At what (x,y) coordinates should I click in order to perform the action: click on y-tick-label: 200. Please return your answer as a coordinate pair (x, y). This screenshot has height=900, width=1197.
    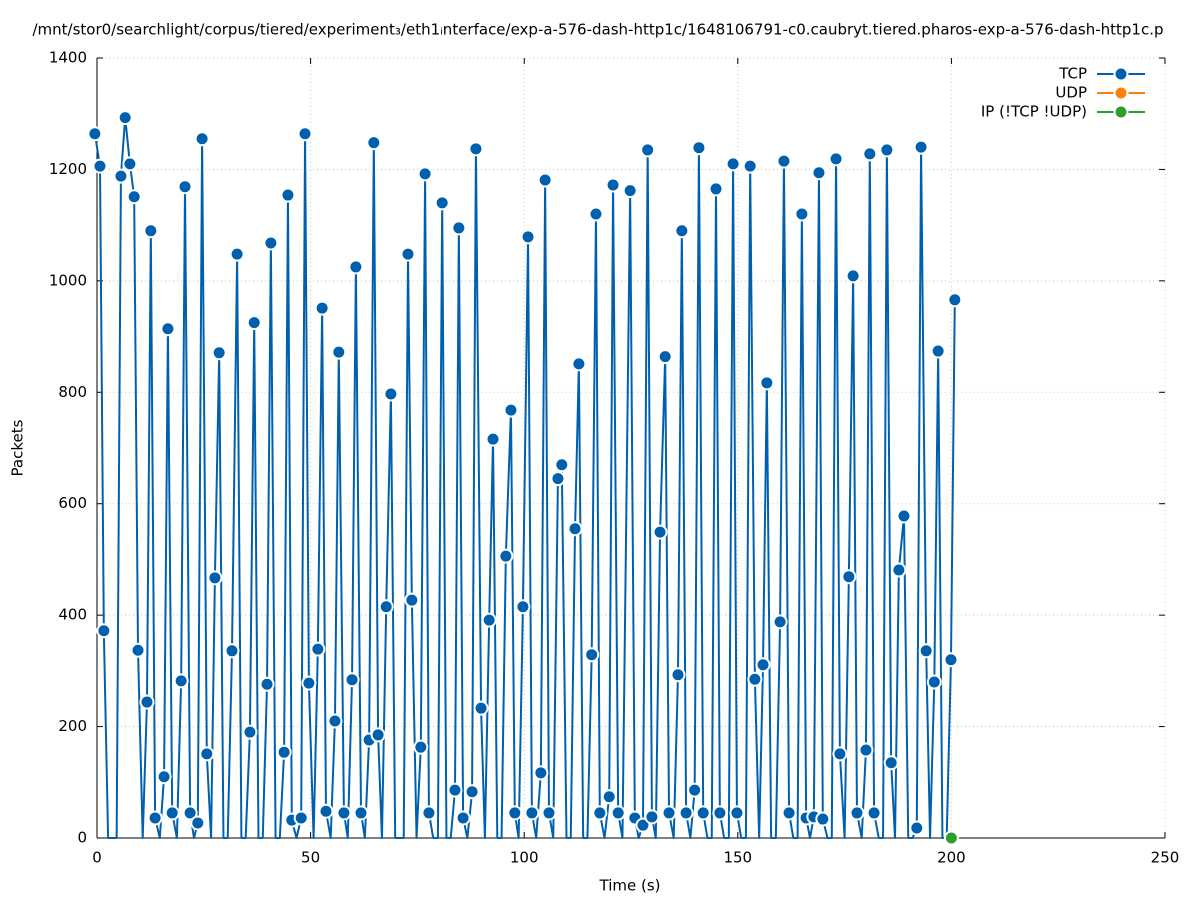
    Looking at the image, I should click on (72, 726).